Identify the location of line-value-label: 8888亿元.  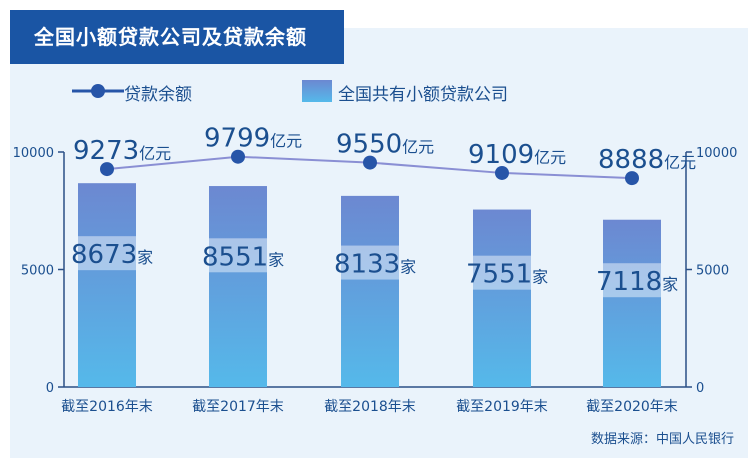
(647, 160).